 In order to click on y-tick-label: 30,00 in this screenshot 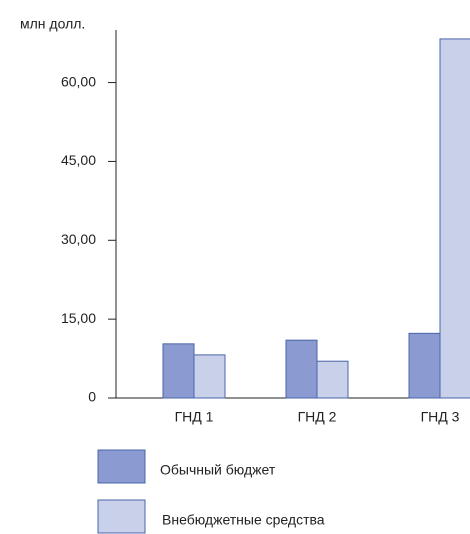, I will do `click(78, 239)`.